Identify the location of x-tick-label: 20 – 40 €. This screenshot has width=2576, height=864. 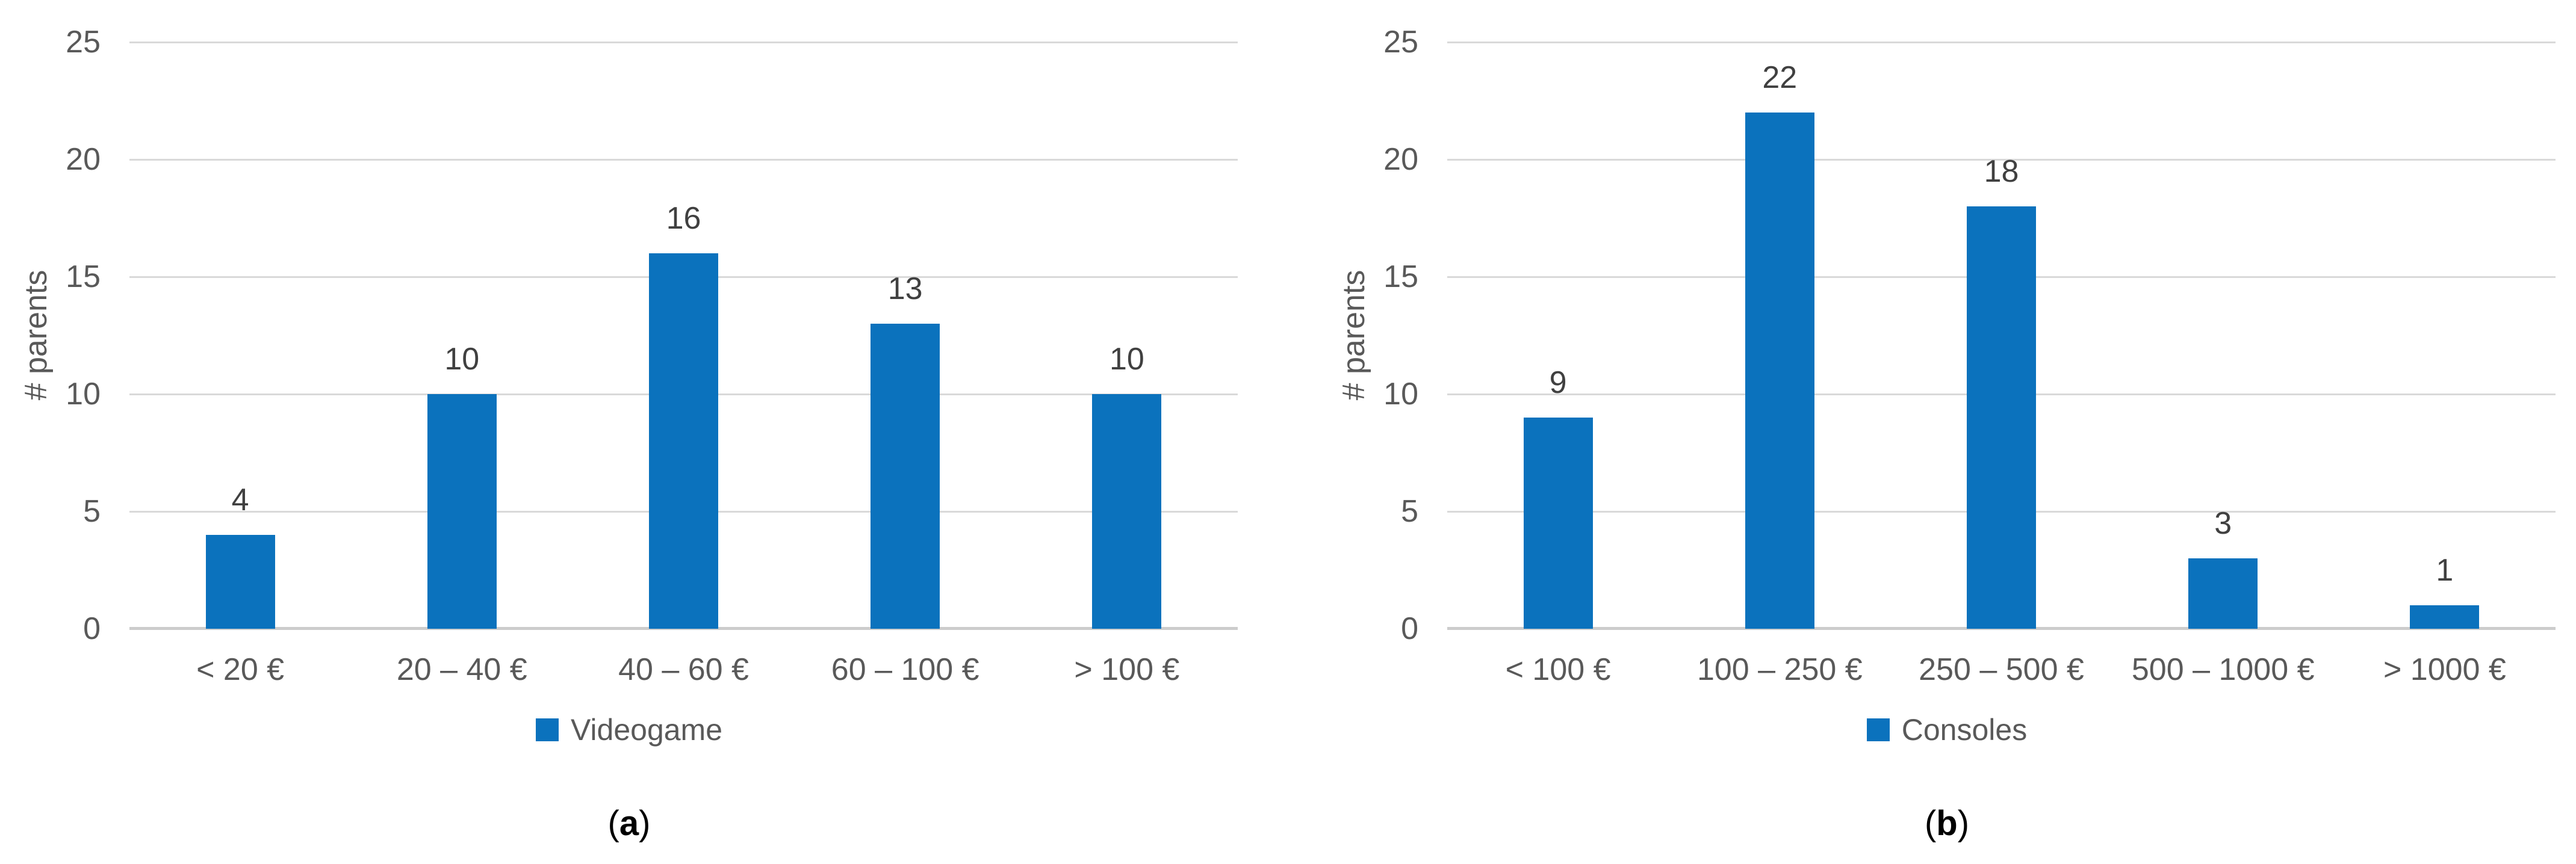
(461, 669).